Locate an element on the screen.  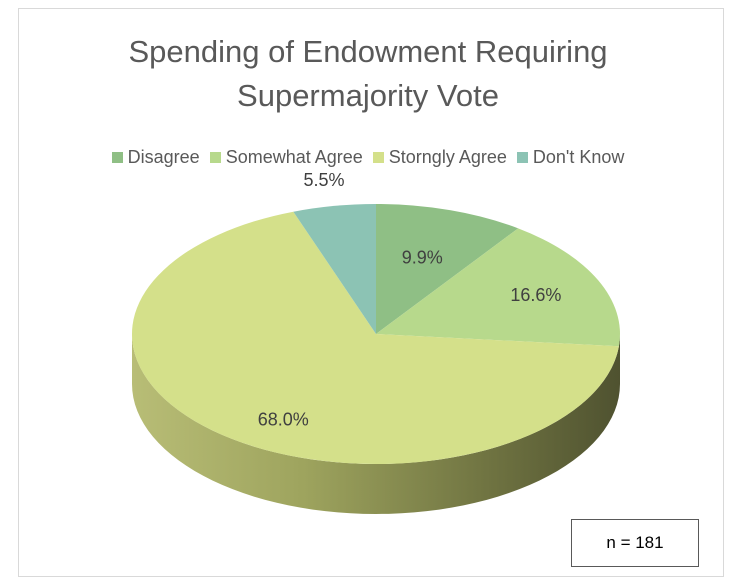
chart-title-line-2: Supermajority Vote is located at coordinates (368, 95).